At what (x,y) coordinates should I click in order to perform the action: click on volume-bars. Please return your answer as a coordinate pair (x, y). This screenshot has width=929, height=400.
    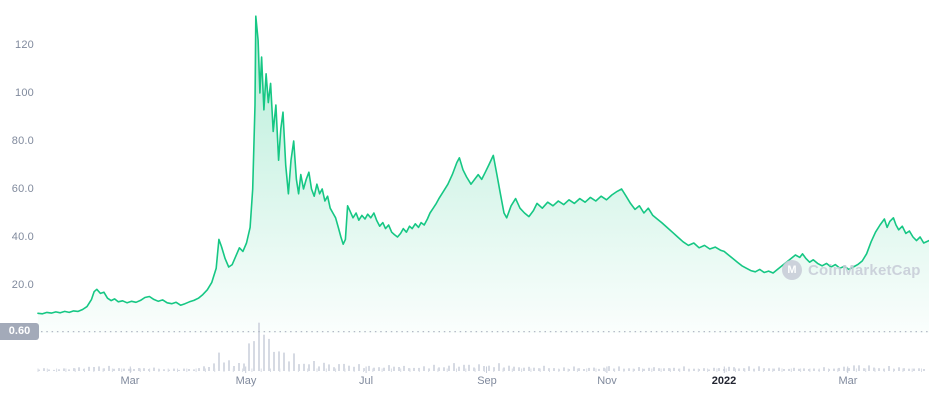
    Looking at the image, I should click on (481, 346).